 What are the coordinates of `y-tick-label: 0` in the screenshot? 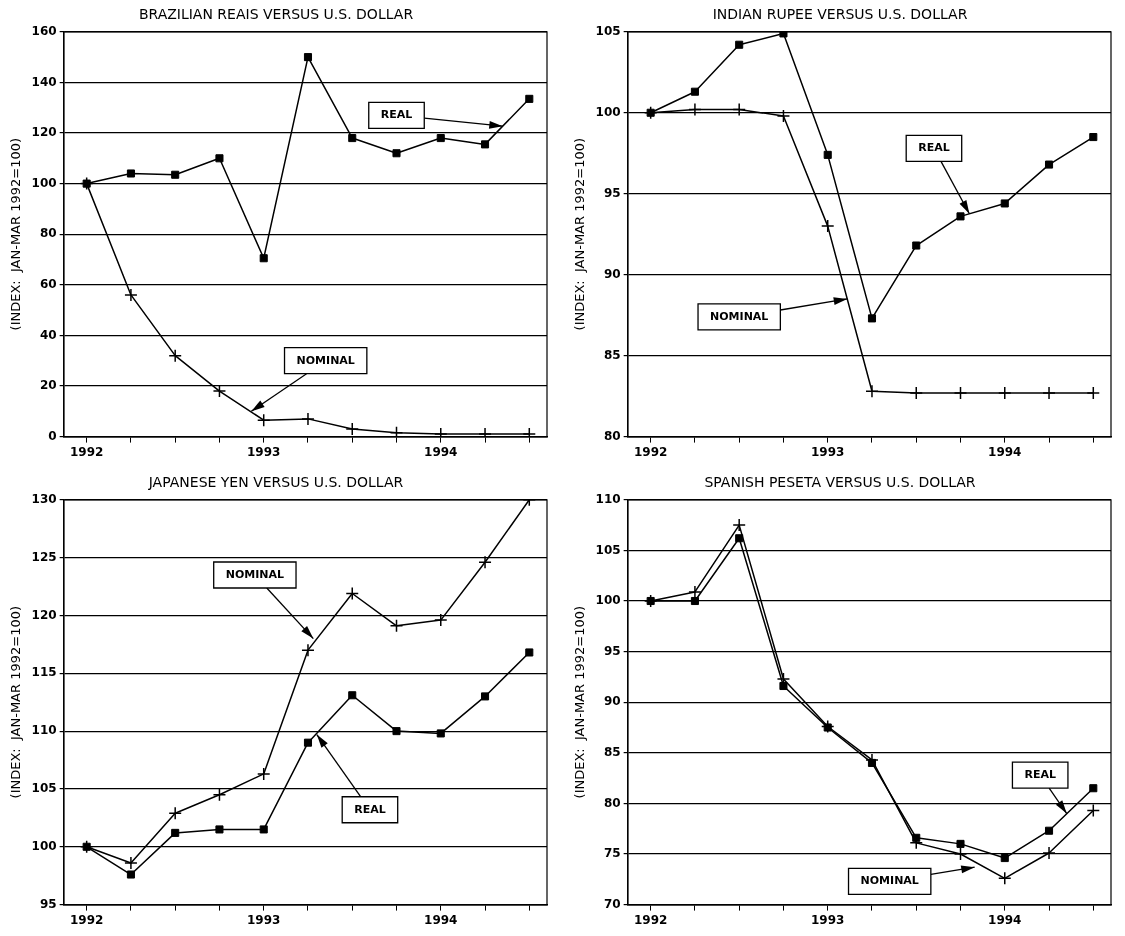 It's located at (52, 435).